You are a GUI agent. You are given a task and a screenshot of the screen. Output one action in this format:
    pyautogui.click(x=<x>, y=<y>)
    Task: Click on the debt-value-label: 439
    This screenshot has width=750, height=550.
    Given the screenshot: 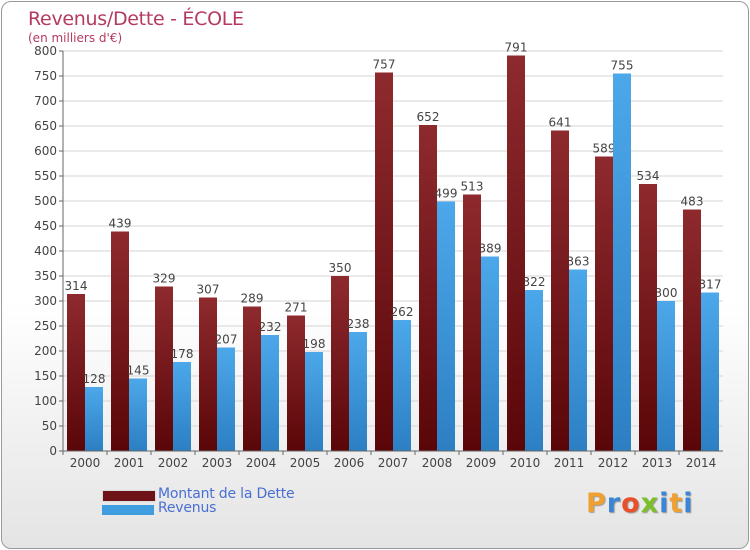 What is the action you would take?
    pyautogui.click(x=120, y=224)
    